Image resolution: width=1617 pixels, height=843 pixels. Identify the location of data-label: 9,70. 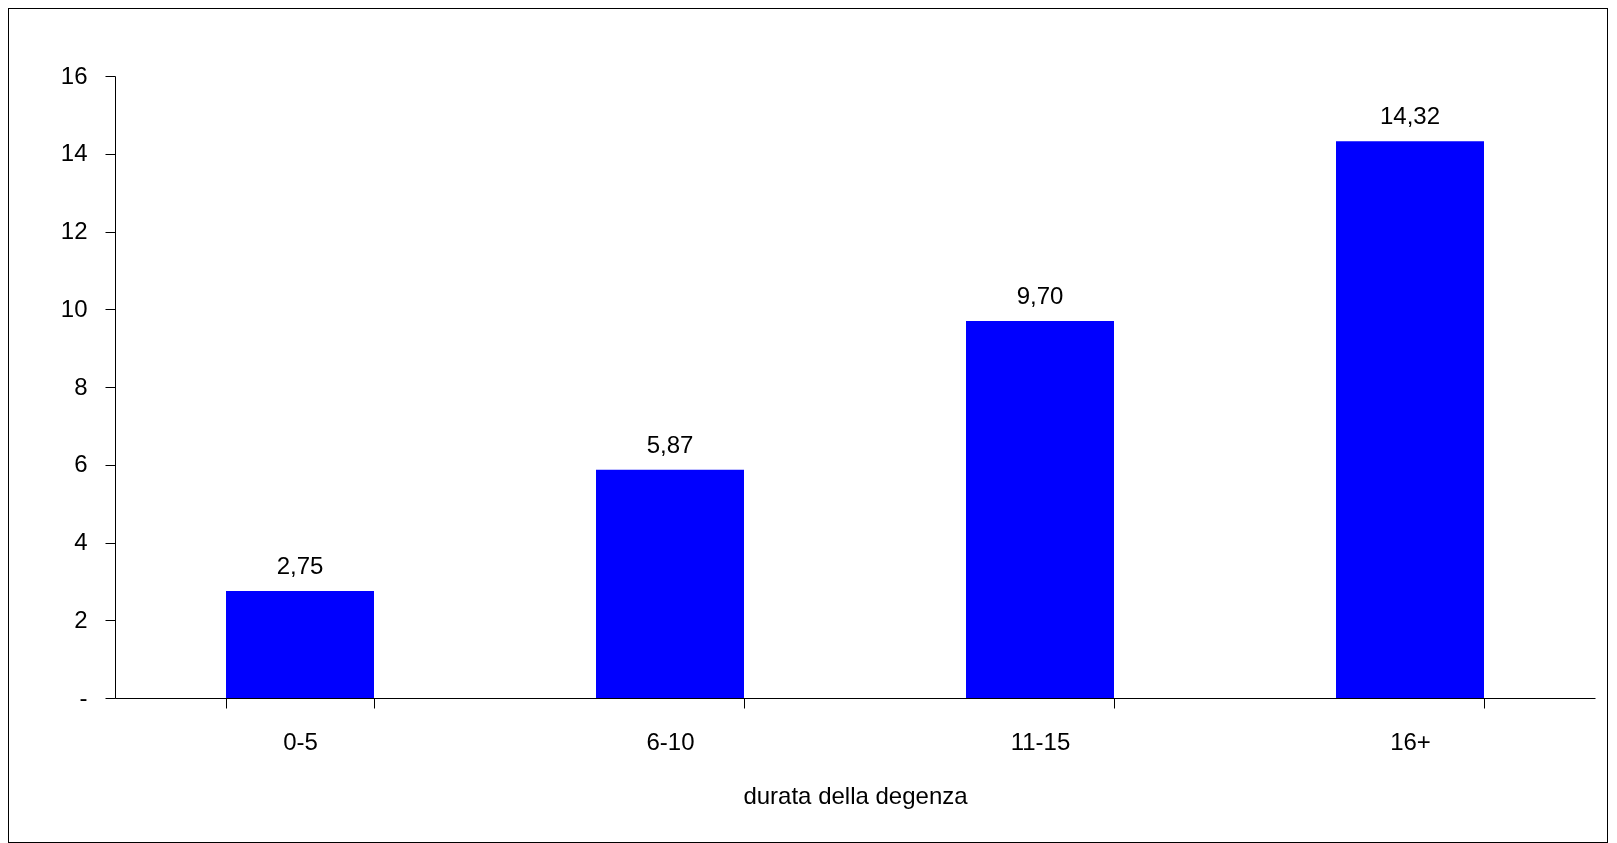
(1040, 295).